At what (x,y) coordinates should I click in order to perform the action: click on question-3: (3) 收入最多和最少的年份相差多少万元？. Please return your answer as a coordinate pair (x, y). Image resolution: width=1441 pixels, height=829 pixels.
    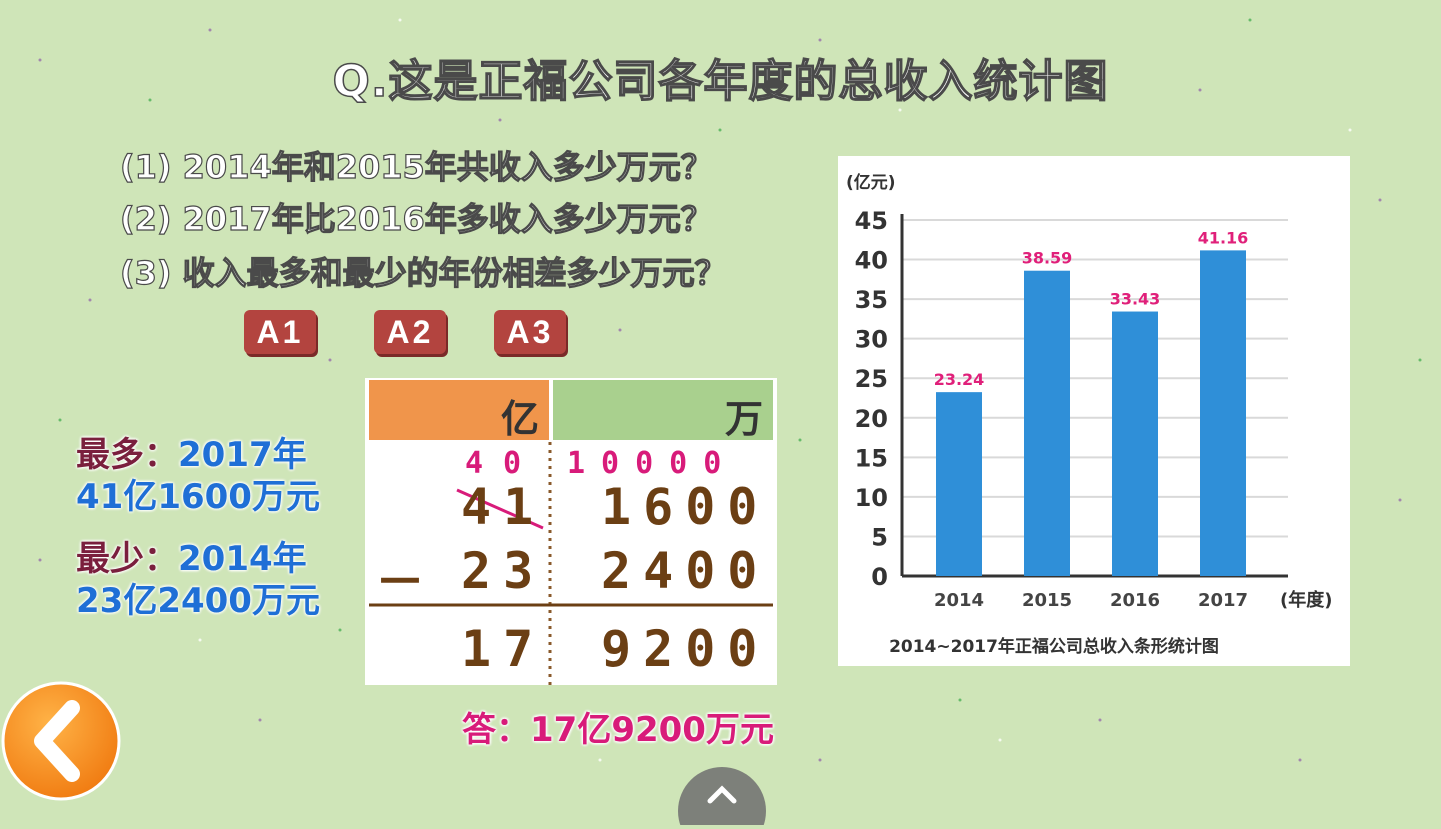
    Looking at the image, I should click on (423, 272).